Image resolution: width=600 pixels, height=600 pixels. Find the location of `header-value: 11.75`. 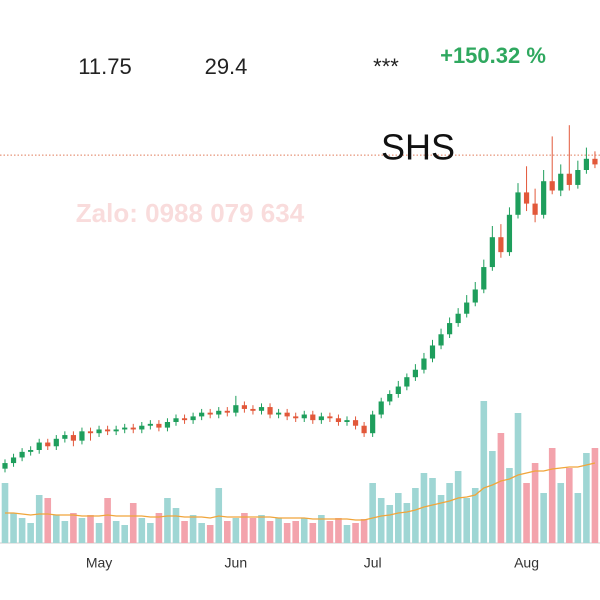

header-value: 11.75 is located at coordinates (105, 66).